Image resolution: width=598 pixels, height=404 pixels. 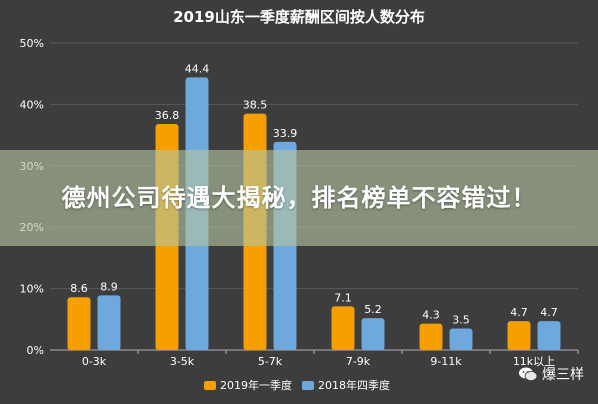 What do you see at coordinates (528, 374) in the screenshot?
I see `wechat-icon` at bounding box center [528, 374].